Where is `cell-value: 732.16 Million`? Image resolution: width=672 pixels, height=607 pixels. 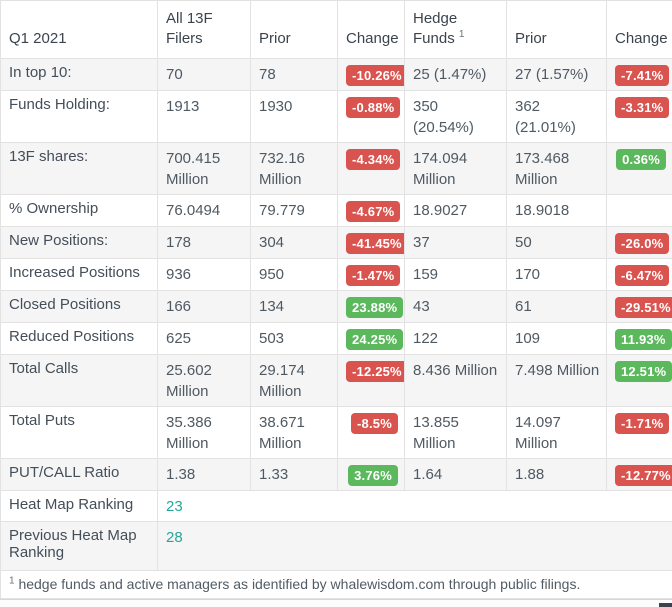 cell-value: 732.16 Million is located at coordinates (294, 169).